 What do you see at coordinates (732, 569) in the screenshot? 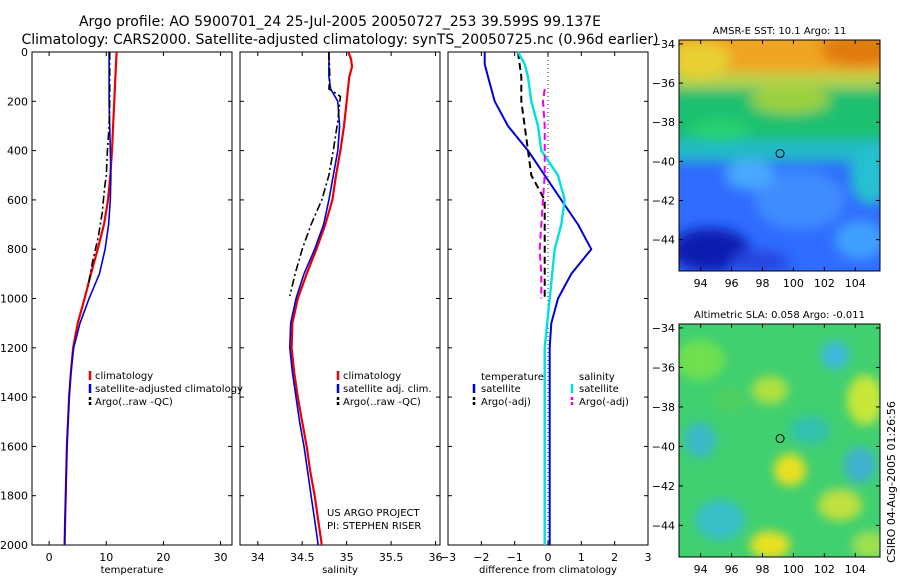
I see `sla-map-xtick-label: 96` at bounding box center [732, 569].